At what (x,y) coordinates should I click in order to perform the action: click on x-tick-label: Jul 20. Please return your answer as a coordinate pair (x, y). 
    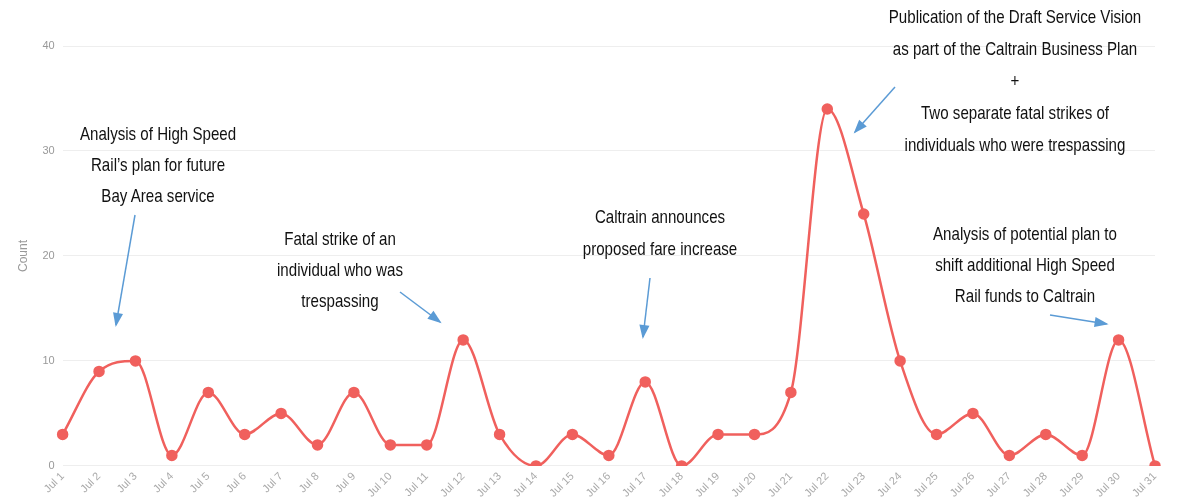
    Looking at the image, I should click on (743, 484).